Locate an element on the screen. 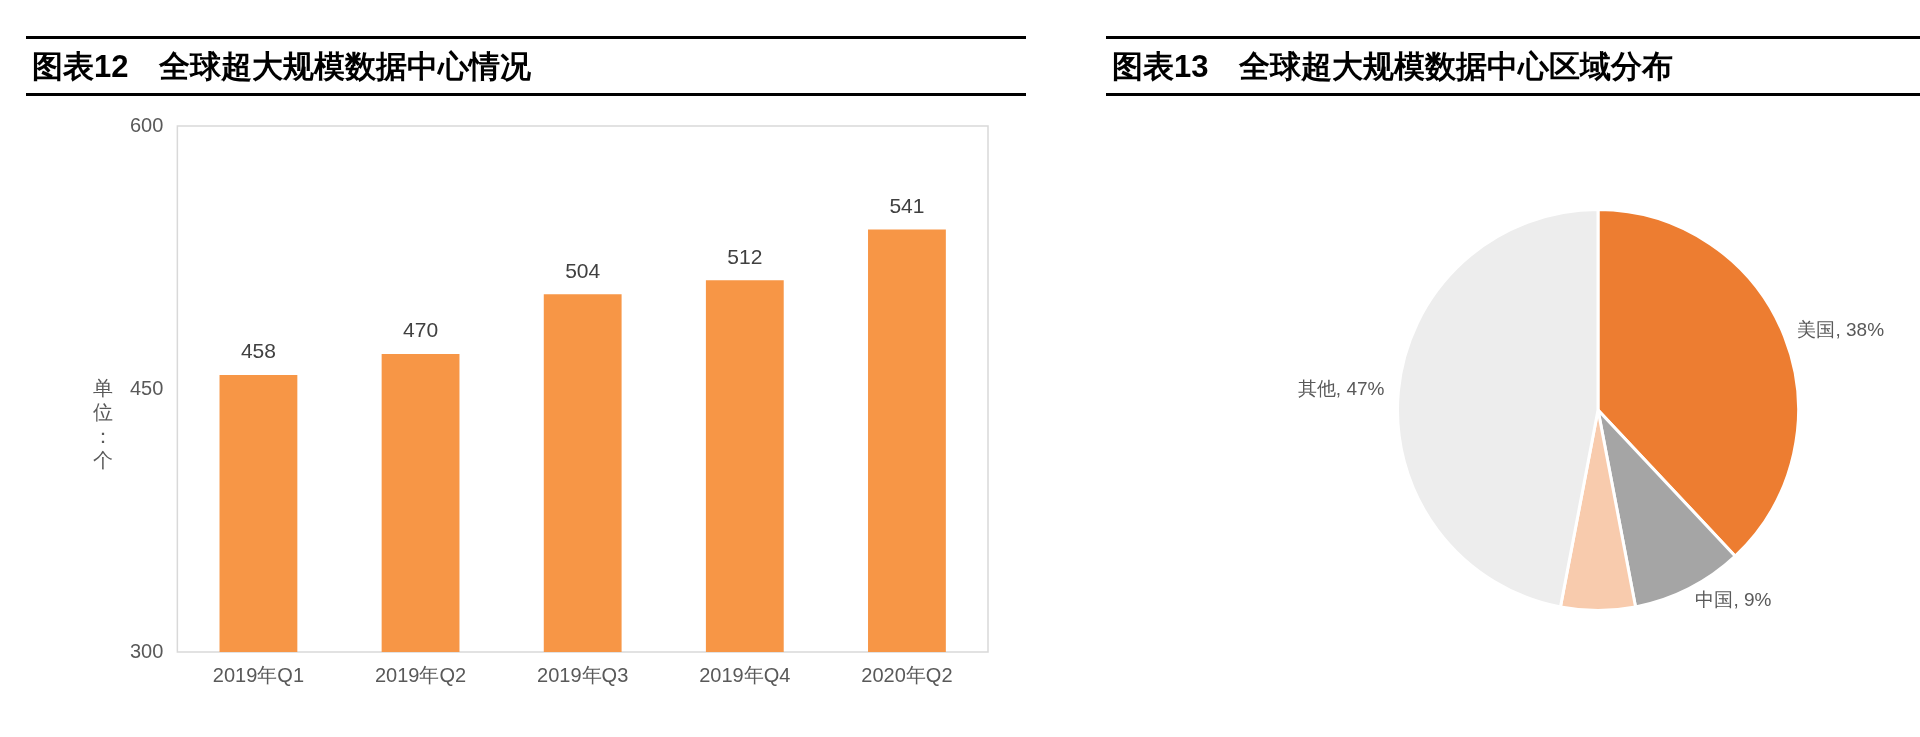 This screenshot has height=737, width=1920. x-tick-label: 2019年Q4 is located at coordinates (745, 674).